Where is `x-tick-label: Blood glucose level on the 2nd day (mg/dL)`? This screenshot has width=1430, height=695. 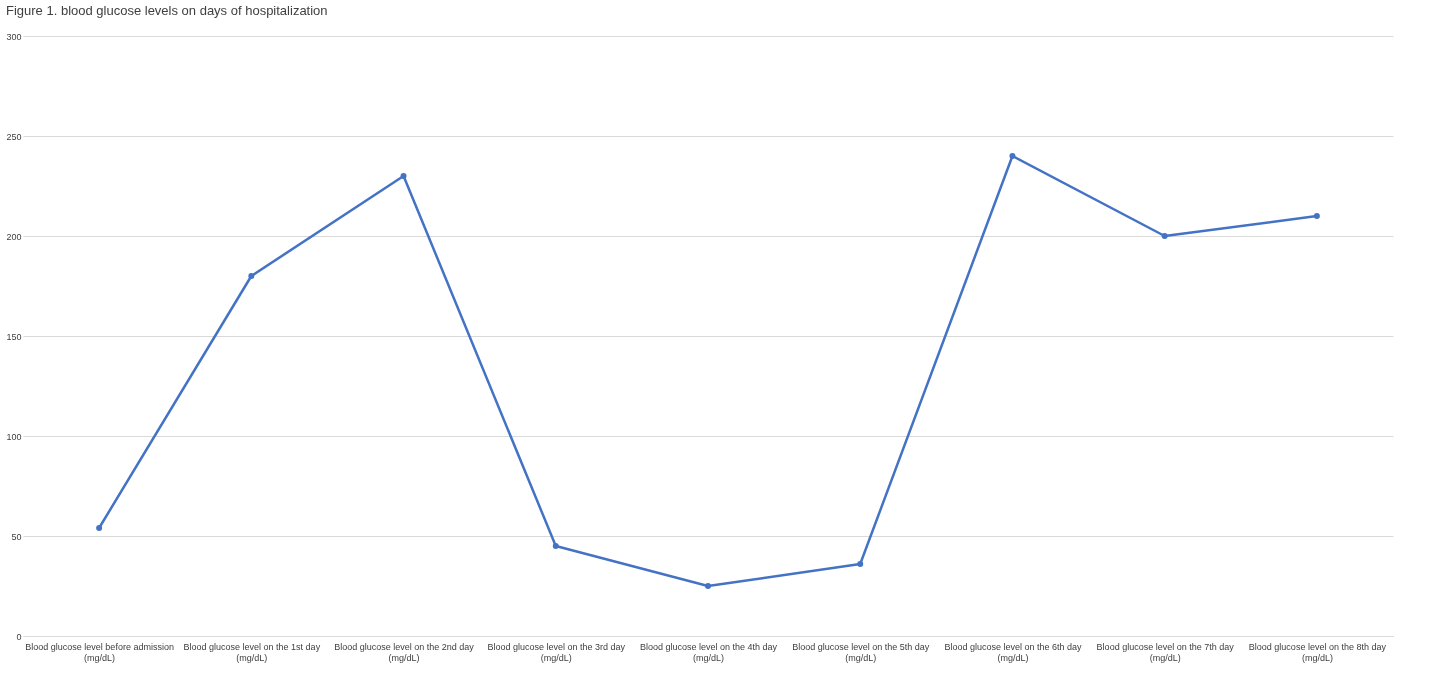 x-tick-label: Blood glucose level on the 2nd day (mg/dL) is located at coordinates (404, 652).